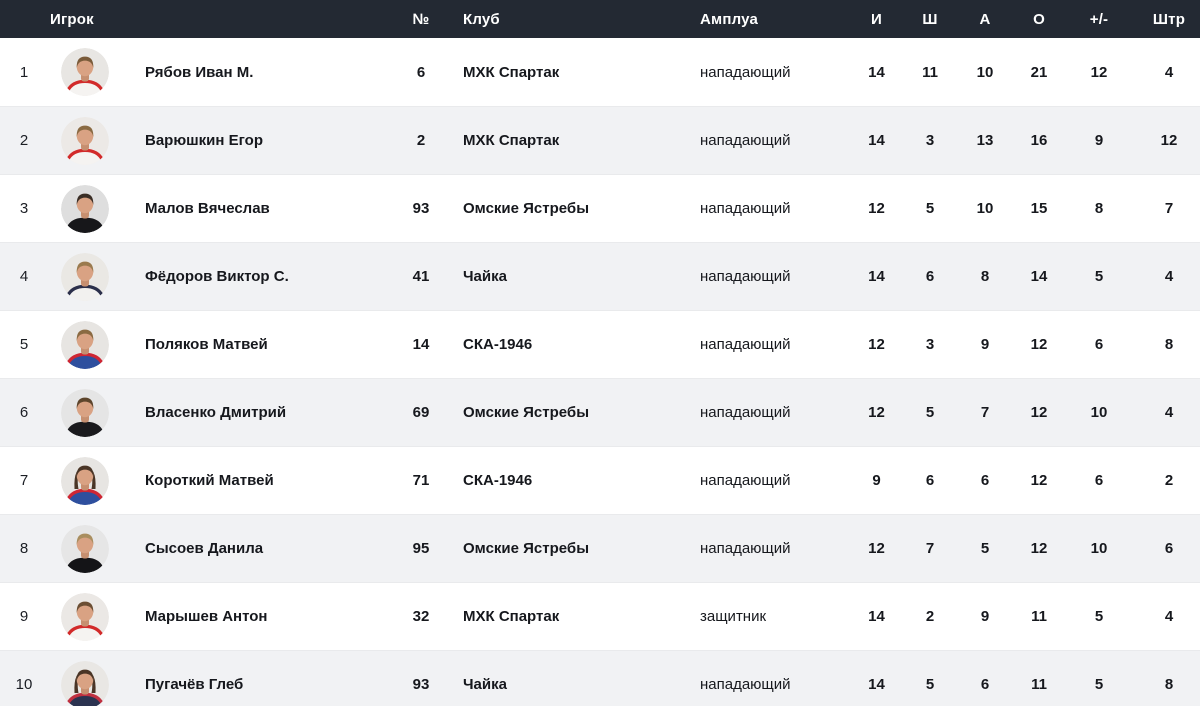 The image size is (1200, 706). I want to click on stat-assists: 5, so click(985, 548).